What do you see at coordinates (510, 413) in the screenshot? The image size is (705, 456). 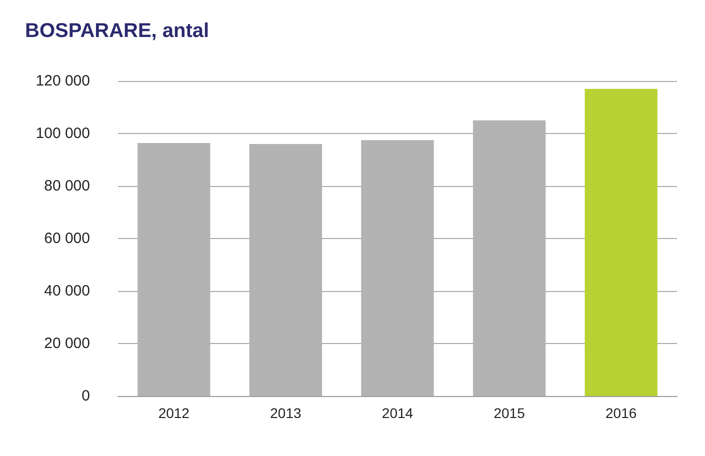 I see `x-tick-label: 2015` at bounding box center [510, 413].